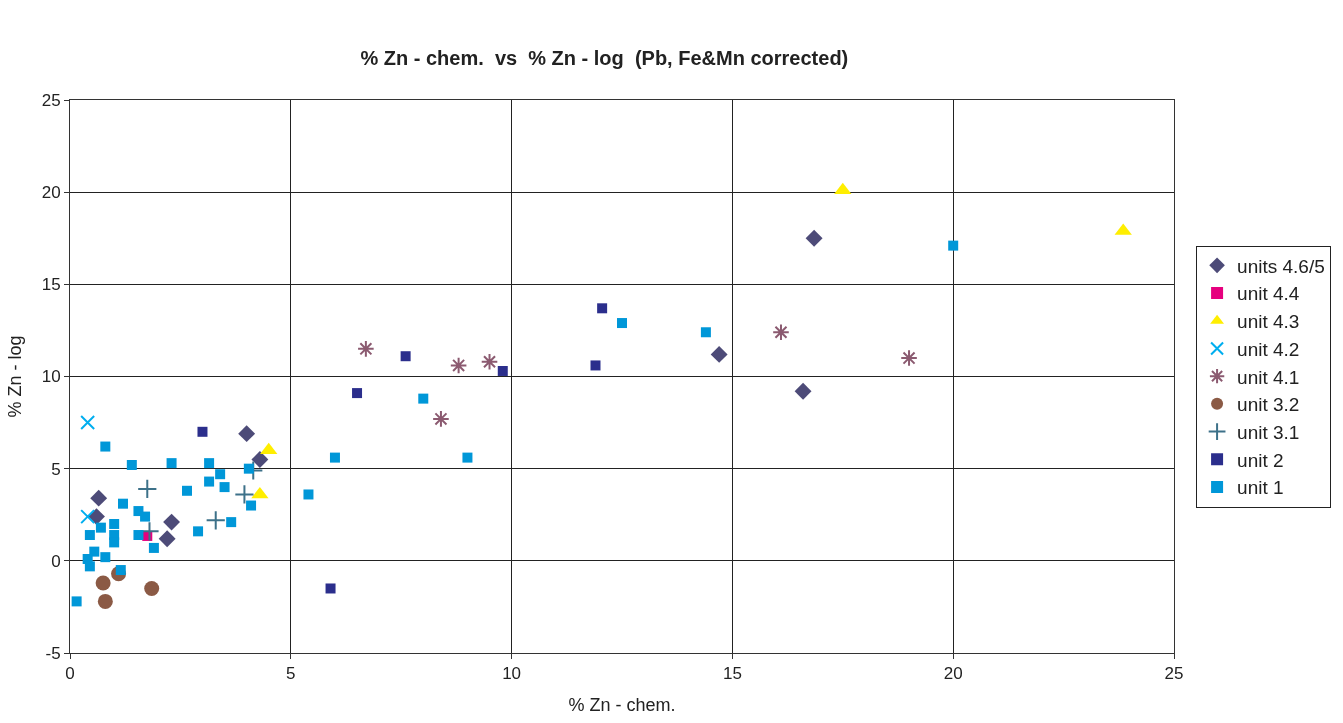  I want to click on y-tick-label: 0, so click(56, 561).